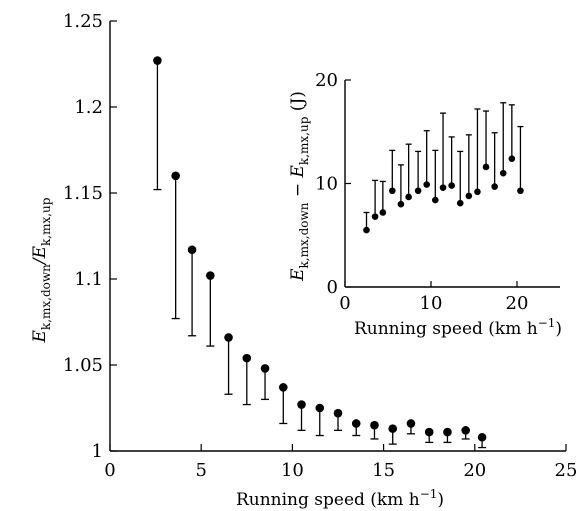  What do you see at coordinates (383, 470) in the screenshot?
I see `main-x-tick-label: 15` at bounding box center [383, 470].